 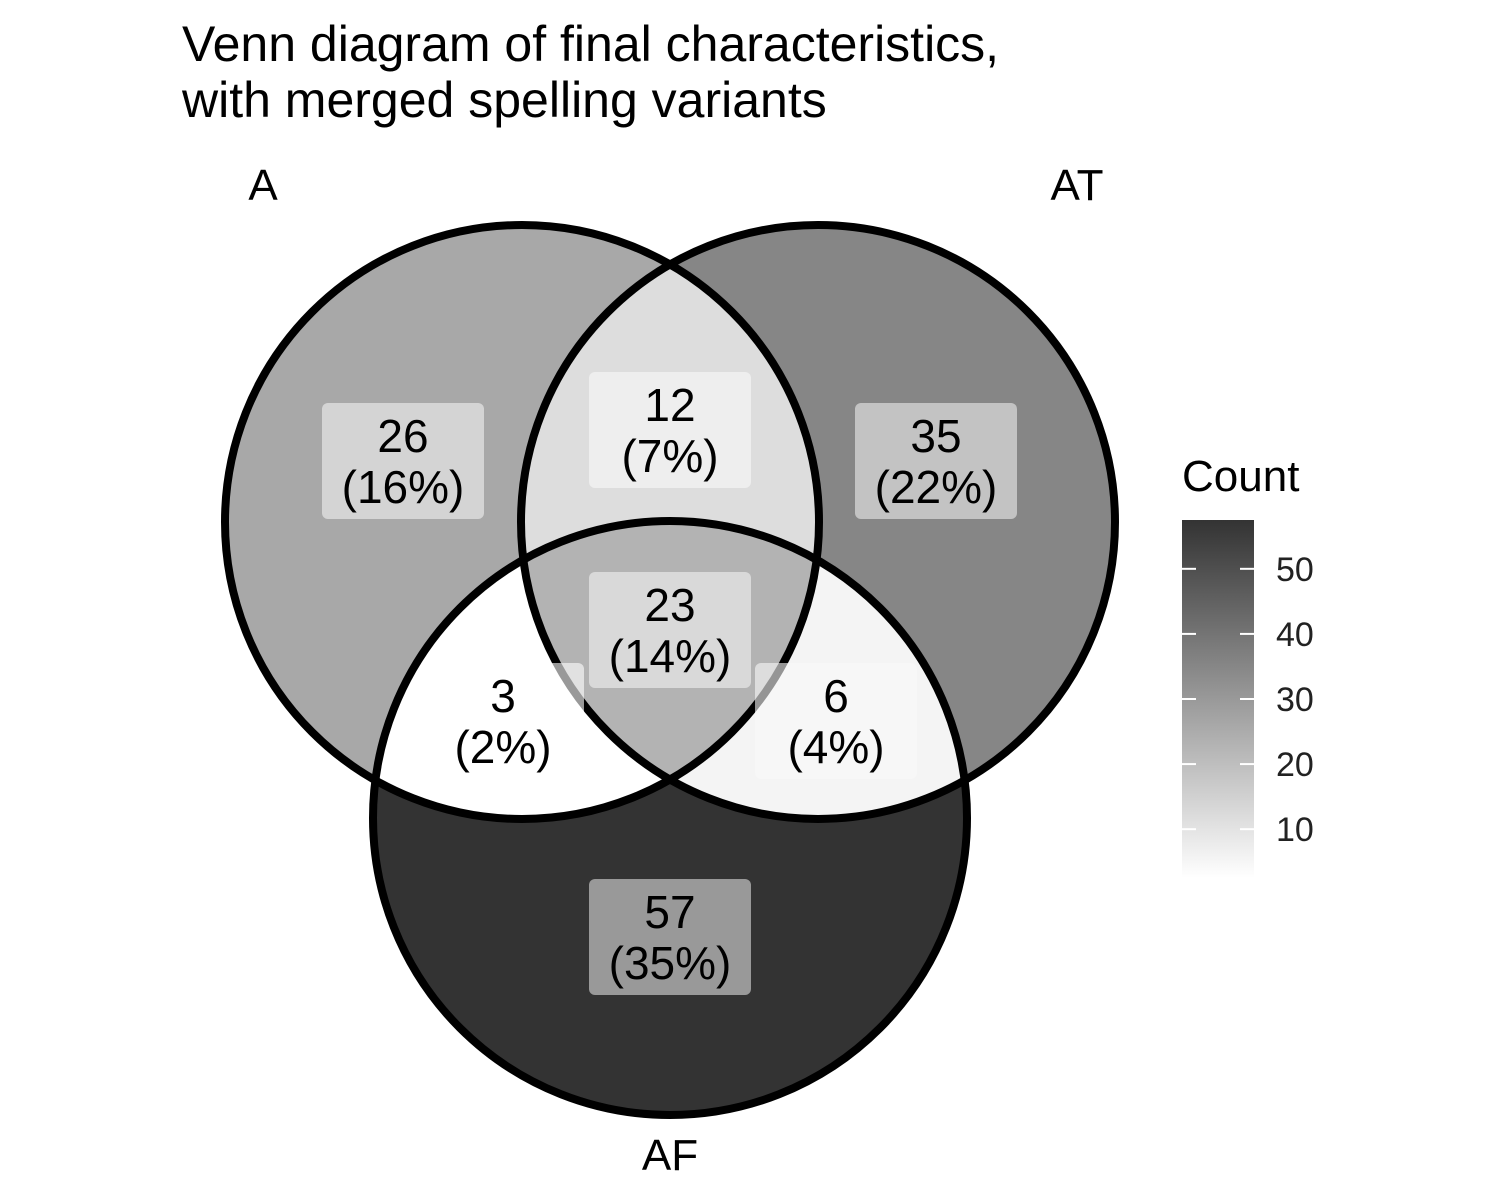 I want to click on region-count: 6, so click(x=836, y=696).